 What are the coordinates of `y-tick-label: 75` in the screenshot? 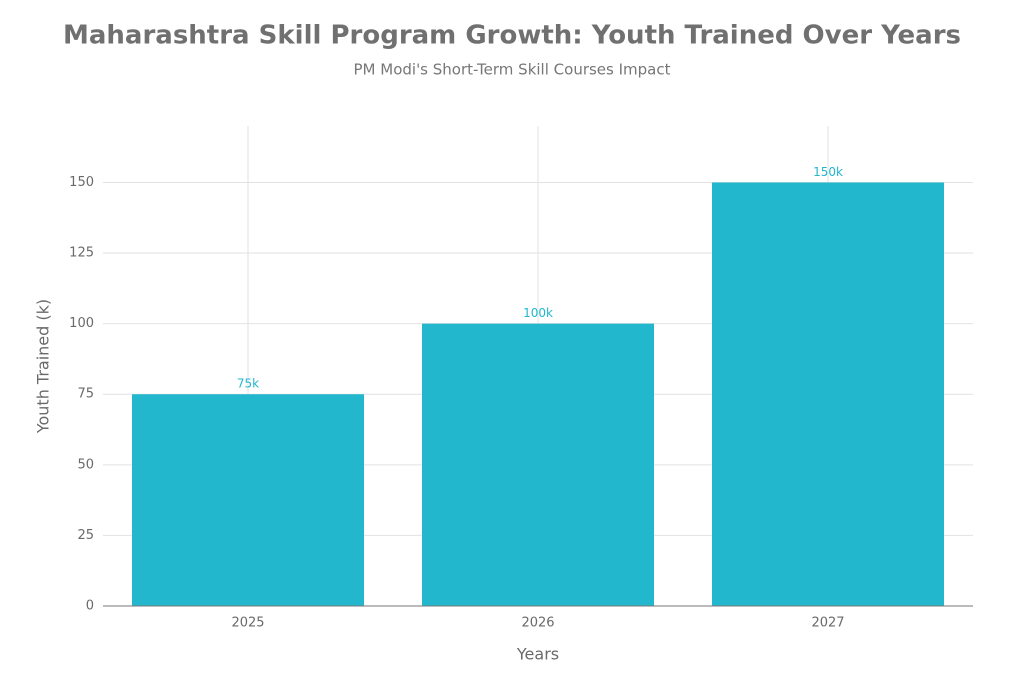 It's located at (85, 394).